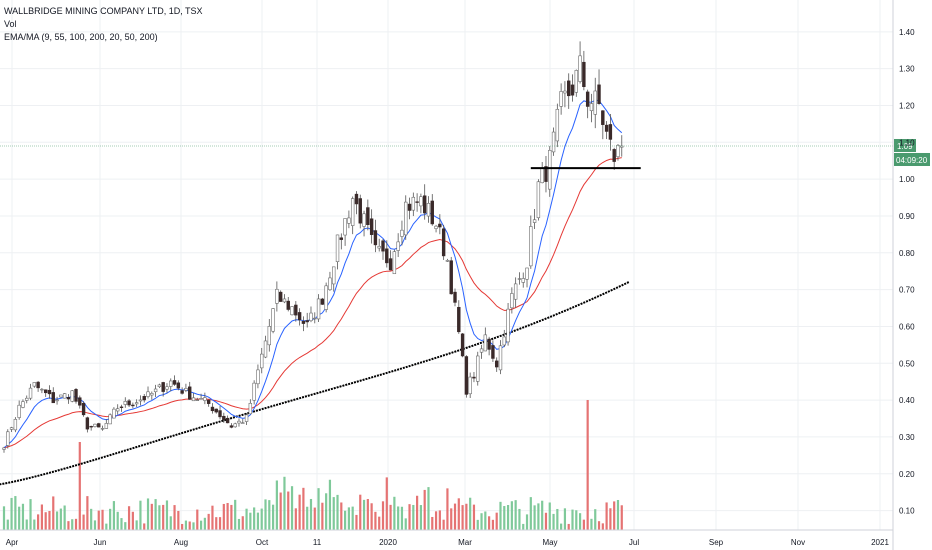  I want to click on y-tick-label: 1.30, so click(907, 69).